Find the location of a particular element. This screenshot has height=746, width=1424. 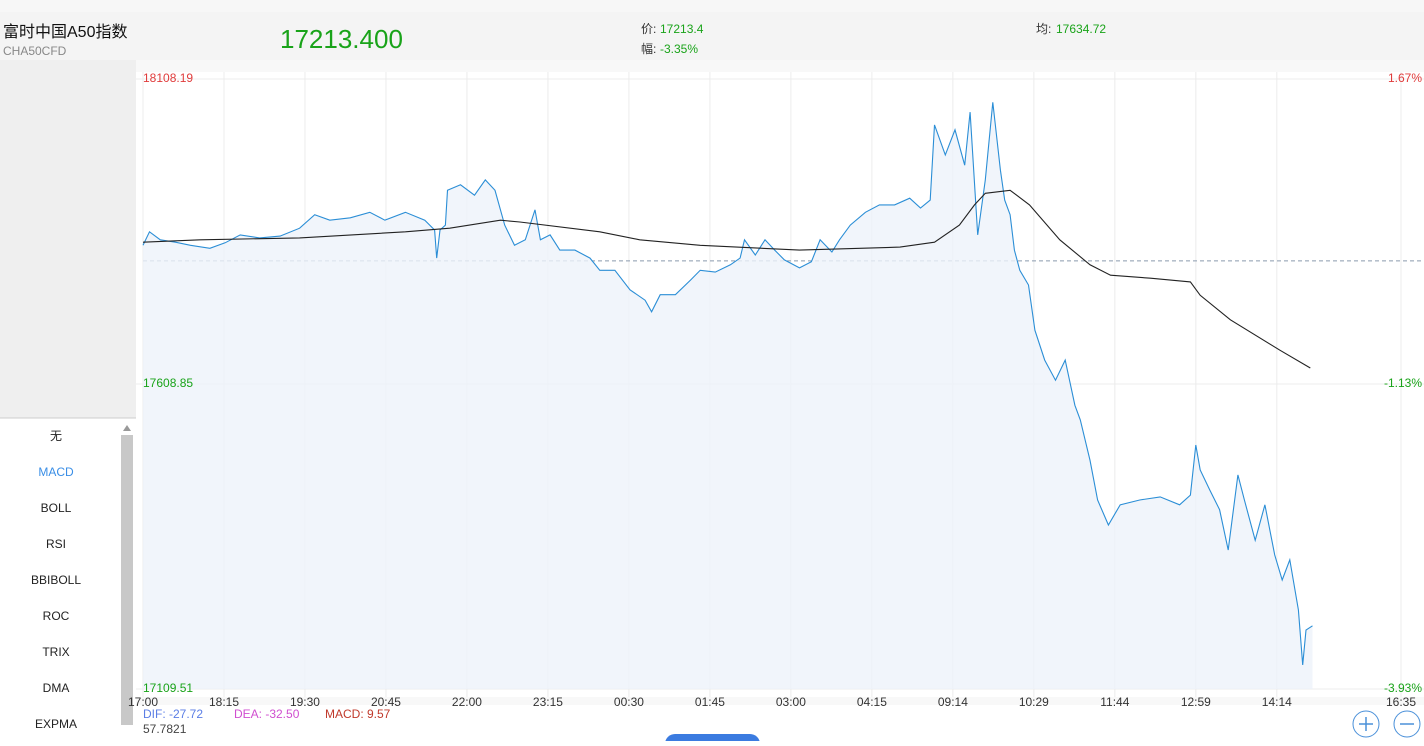

indicator-option: BOLL is located at coordinates (56, 508).